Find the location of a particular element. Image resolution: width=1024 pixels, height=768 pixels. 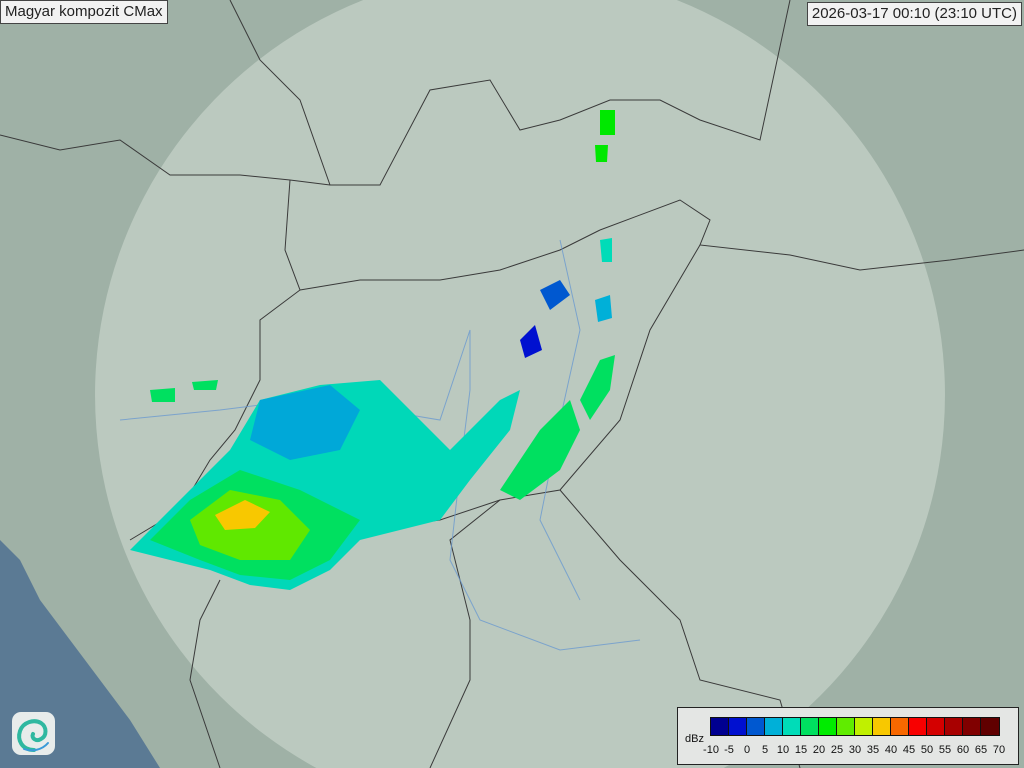

legend-tick-label: 70 is located at coordinates (999, 750).